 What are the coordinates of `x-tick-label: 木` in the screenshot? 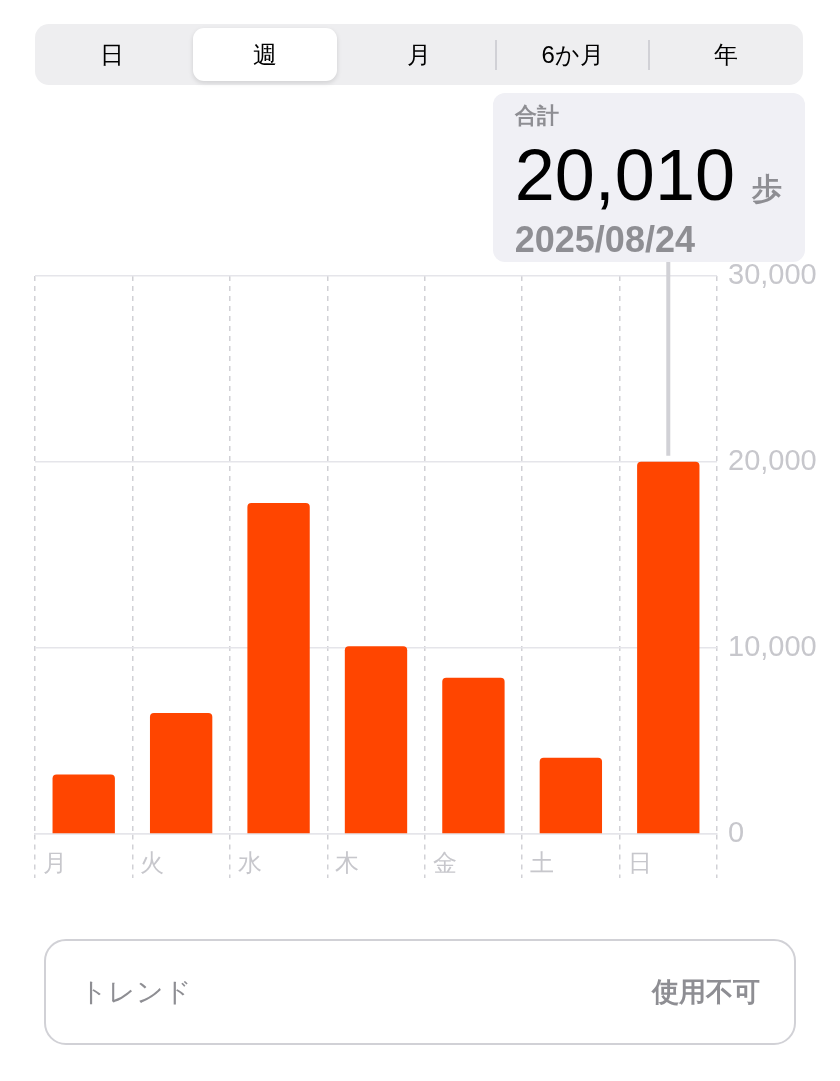 It's located at (347, 863).